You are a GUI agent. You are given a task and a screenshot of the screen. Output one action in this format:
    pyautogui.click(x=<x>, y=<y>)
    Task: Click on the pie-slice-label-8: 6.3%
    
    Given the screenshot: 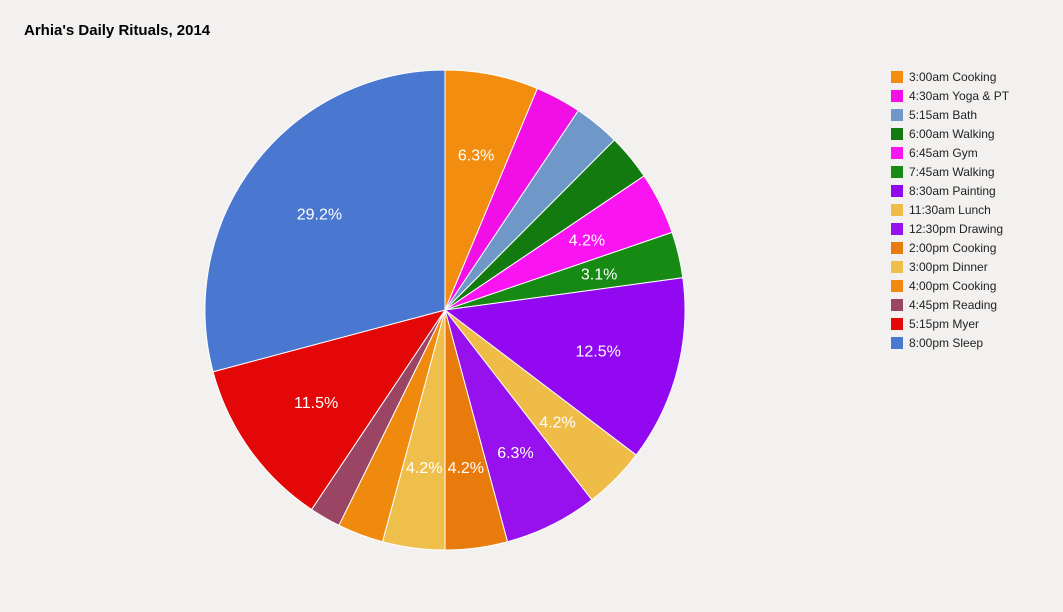 What is the action you would take?
    pyautogui.click(x=515, y=453)
    